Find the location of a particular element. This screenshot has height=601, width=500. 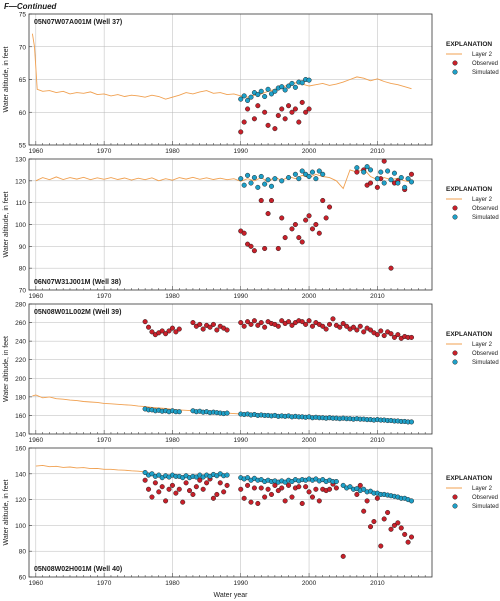

x-axis-label: Water year is located at coordinates (231, 595).